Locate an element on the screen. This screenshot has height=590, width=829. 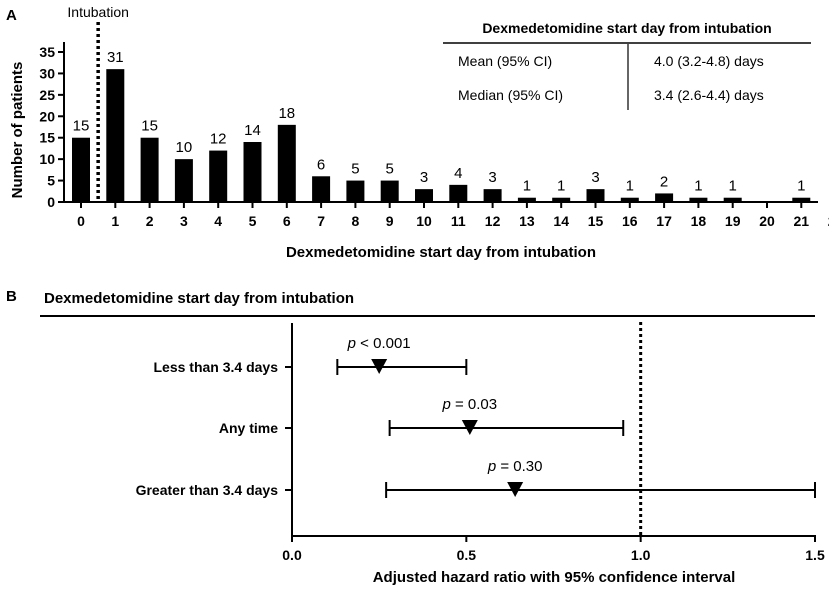
panel-b-label: B is located at coordinates (11, 296).